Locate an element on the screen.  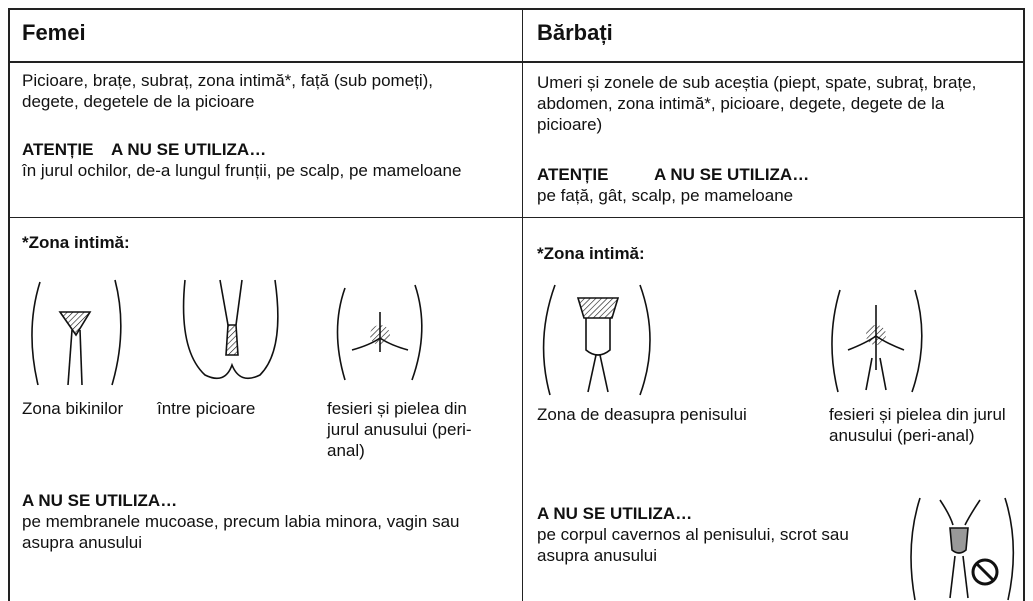
figure-bikini is located at coordinates (76, 332).